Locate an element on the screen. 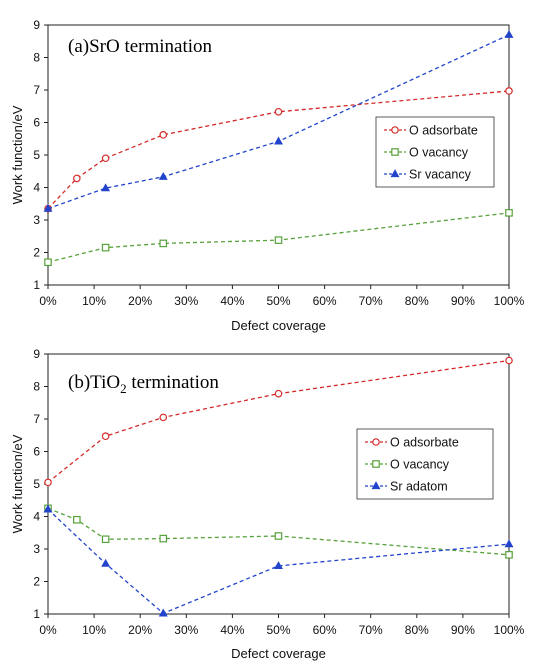  legend-label: Sr adatom is located at coordinates (419, 487).